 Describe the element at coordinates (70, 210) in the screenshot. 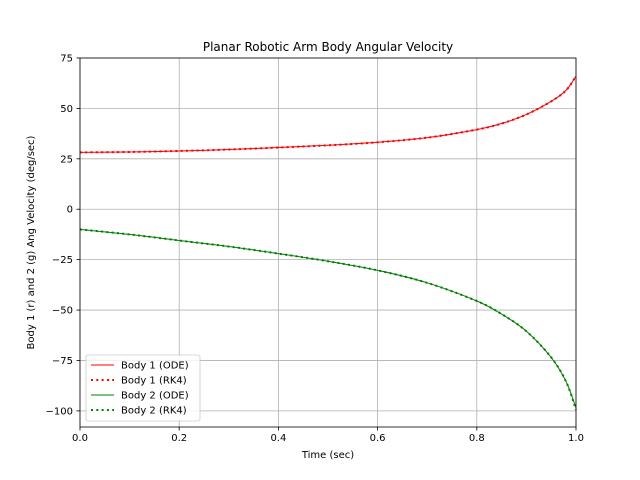

I see `y-tick-label: 0` at that location.